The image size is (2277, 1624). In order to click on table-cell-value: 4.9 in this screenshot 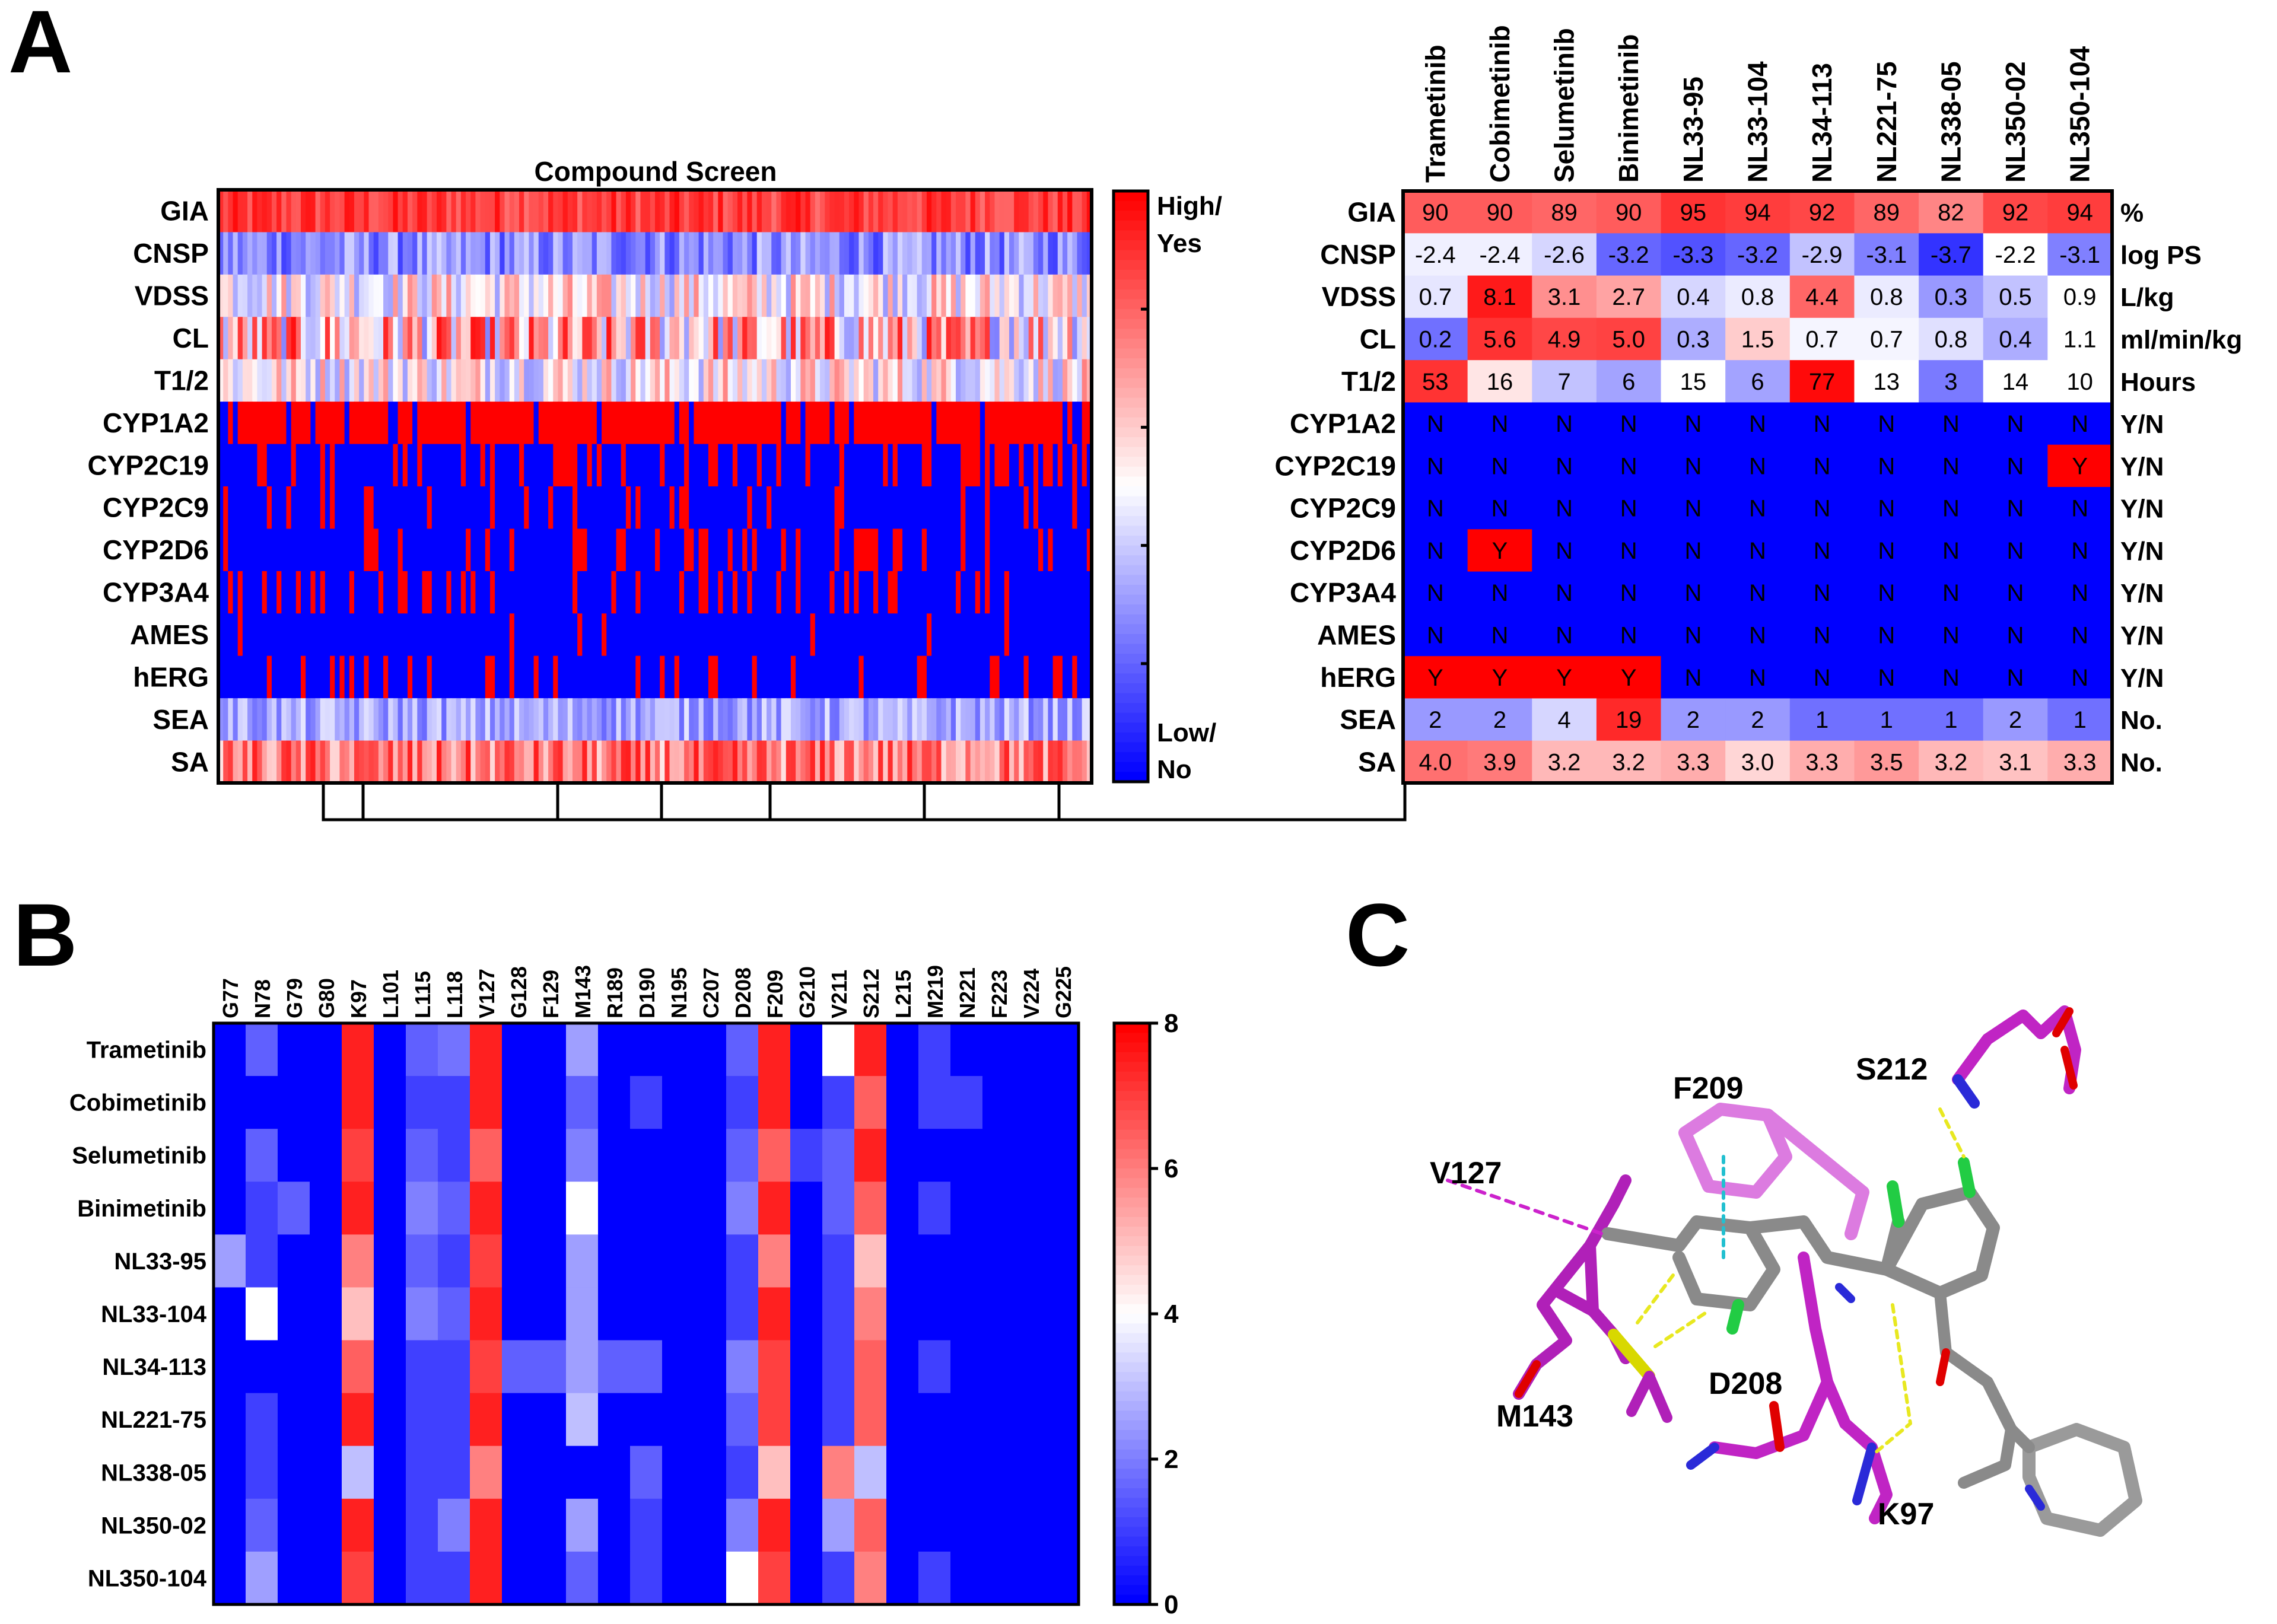, I will do `click(1564, 340)`.